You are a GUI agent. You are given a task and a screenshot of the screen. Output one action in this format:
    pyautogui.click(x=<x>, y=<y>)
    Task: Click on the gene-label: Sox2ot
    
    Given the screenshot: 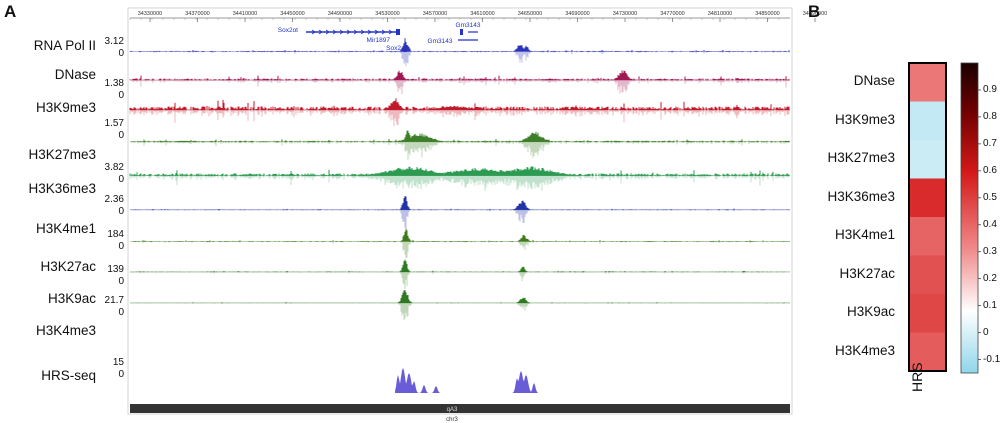 What is the action you would take?
    pyautogui.click(x=288, y=30)
    